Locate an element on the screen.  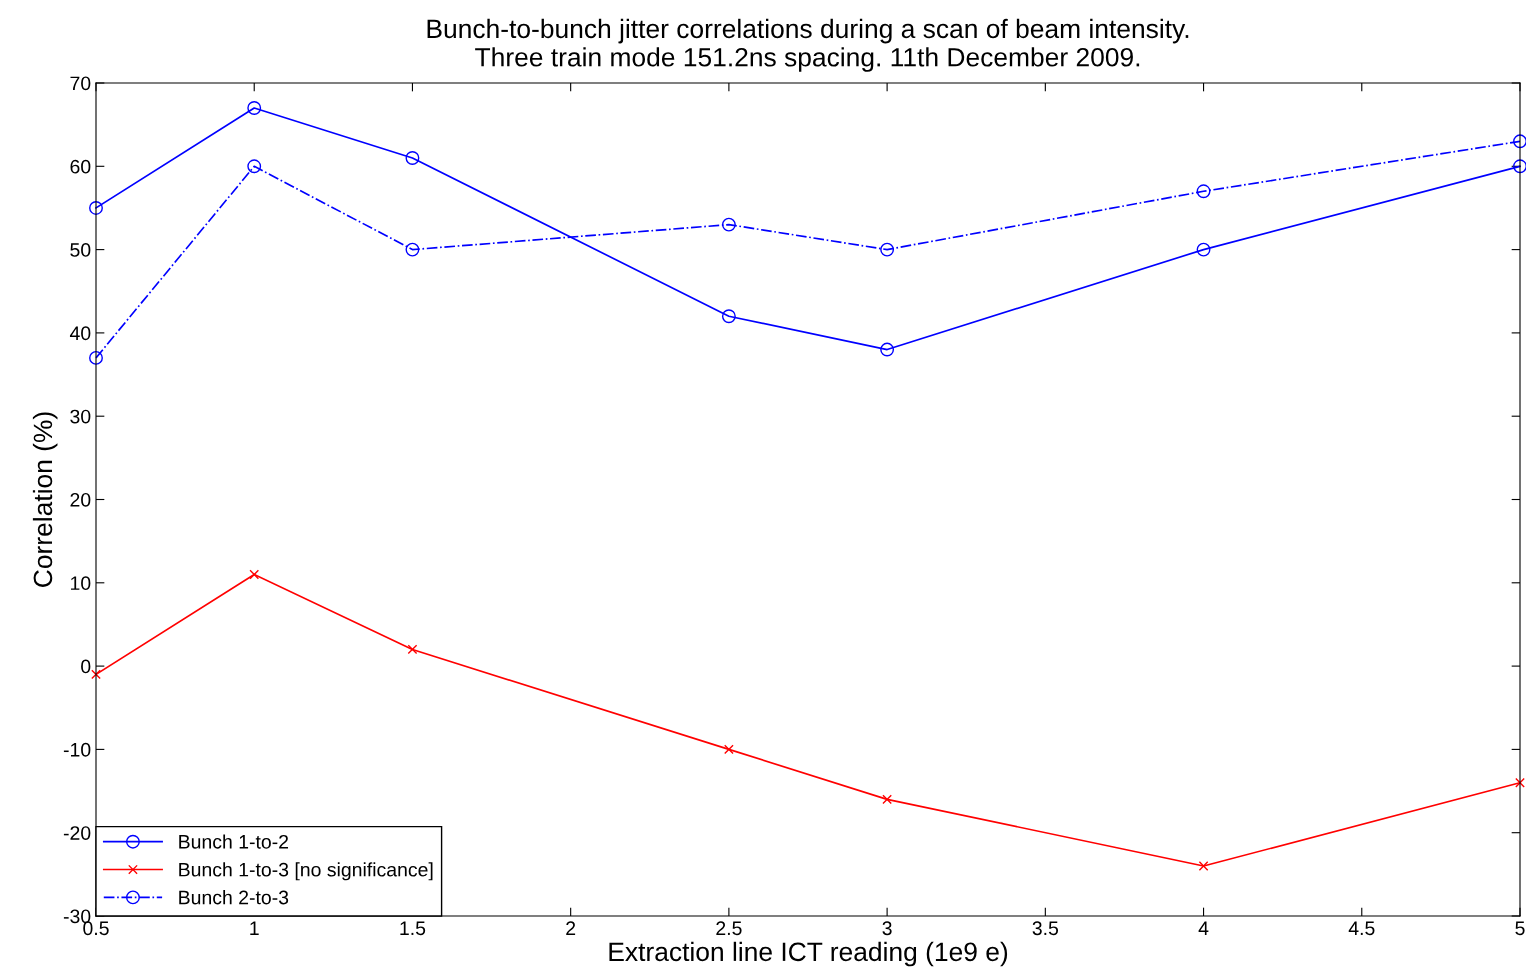
x-tick-label: 3.5 is located at coordinates (1045, 928).